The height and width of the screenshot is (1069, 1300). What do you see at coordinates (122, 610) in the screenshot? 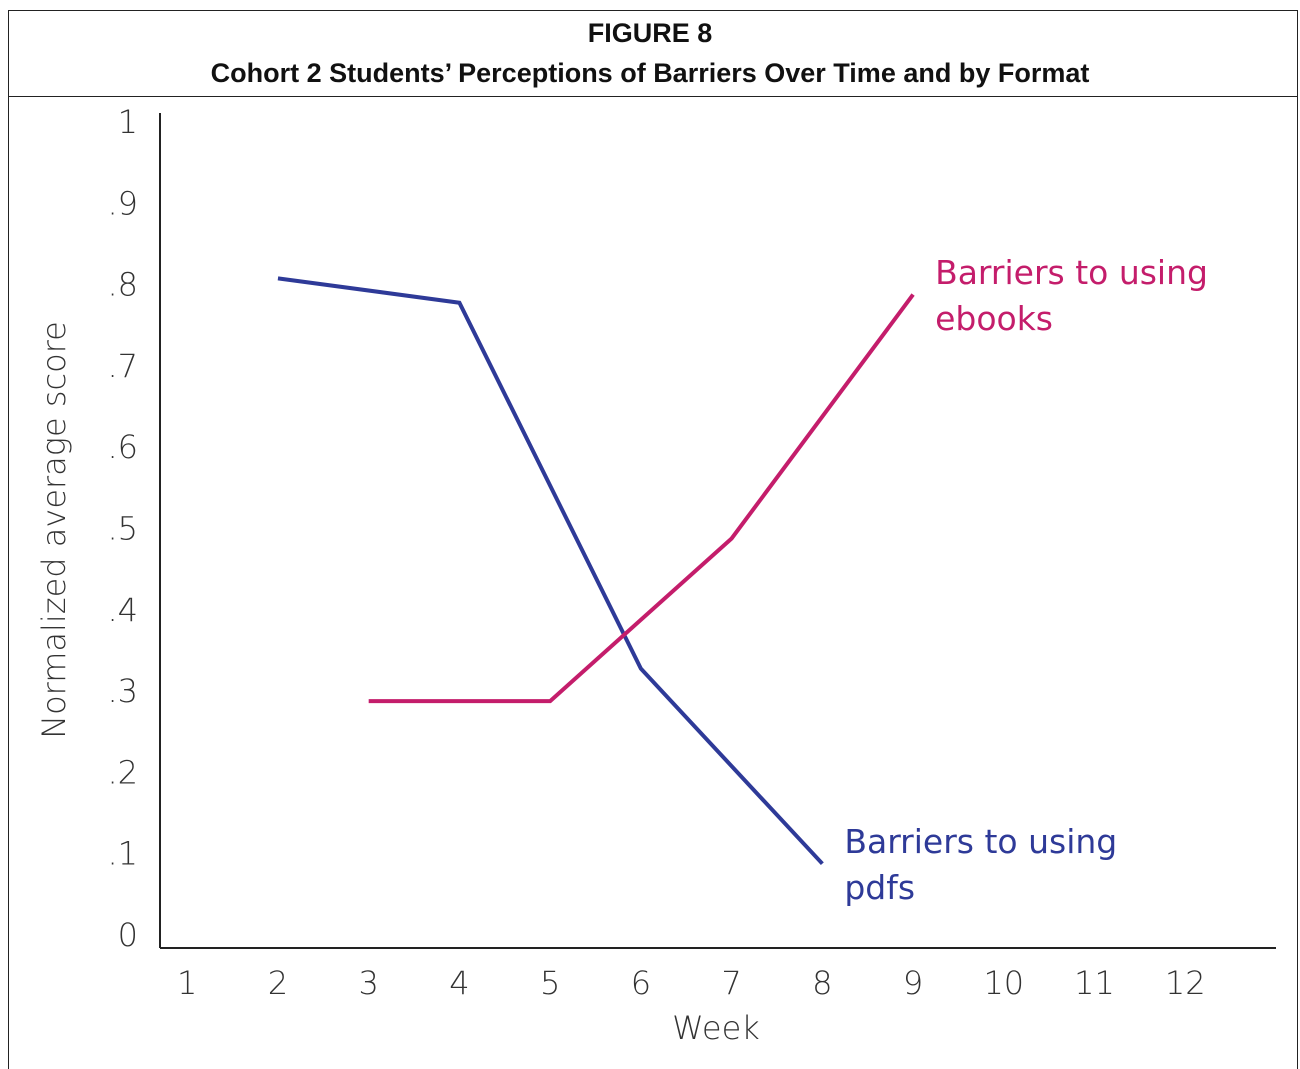
I see `y-tick-label: .4` at bounding box center [122, 610].